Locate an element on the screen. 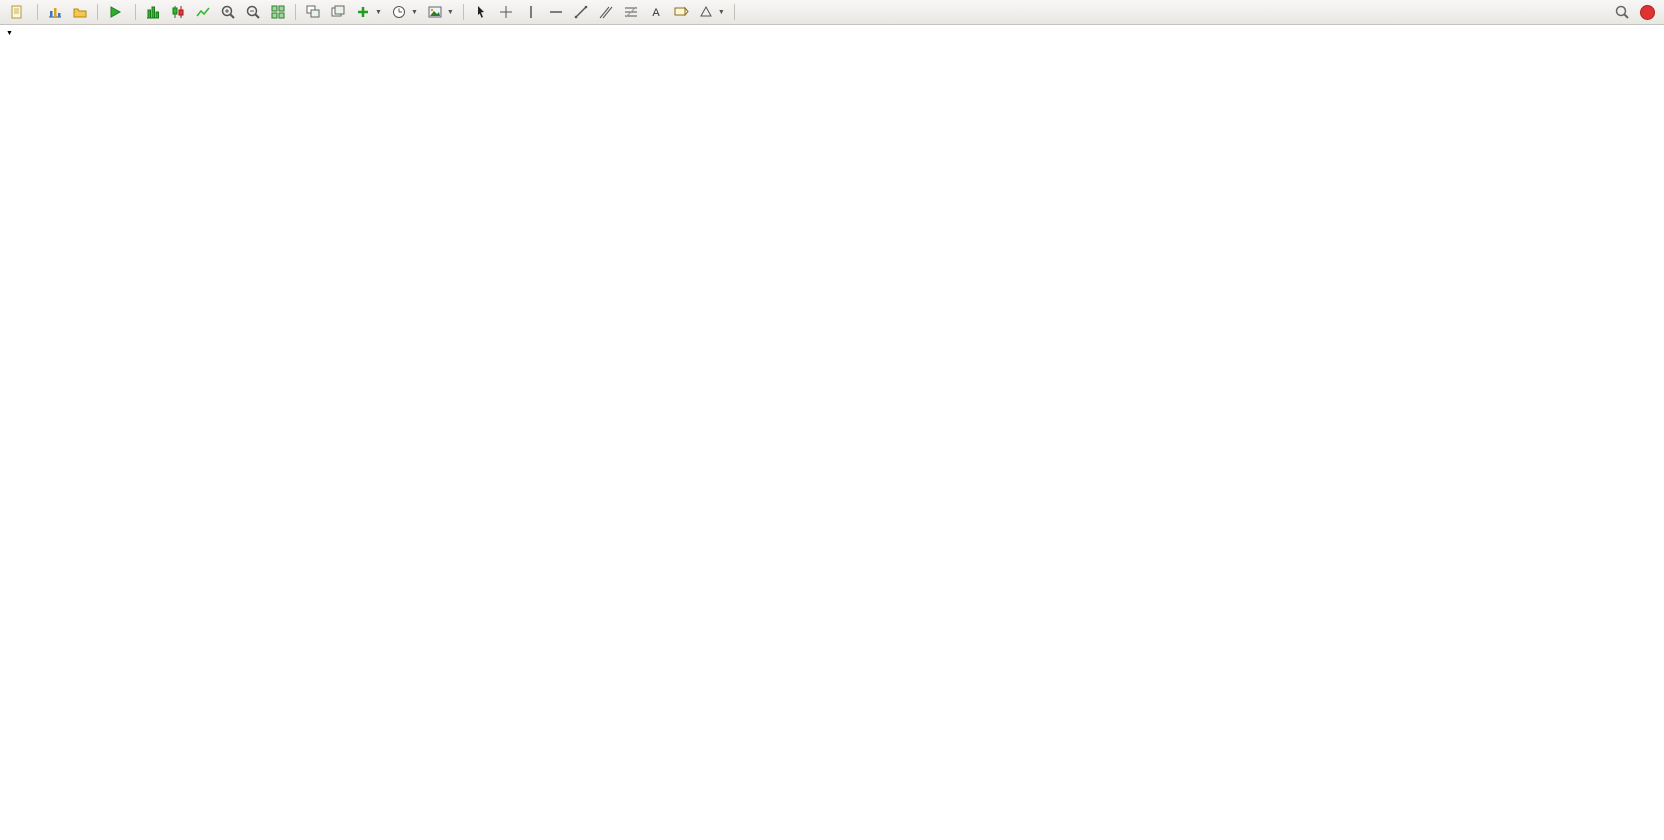  new-order-icon is located at coordinates (16, 12).